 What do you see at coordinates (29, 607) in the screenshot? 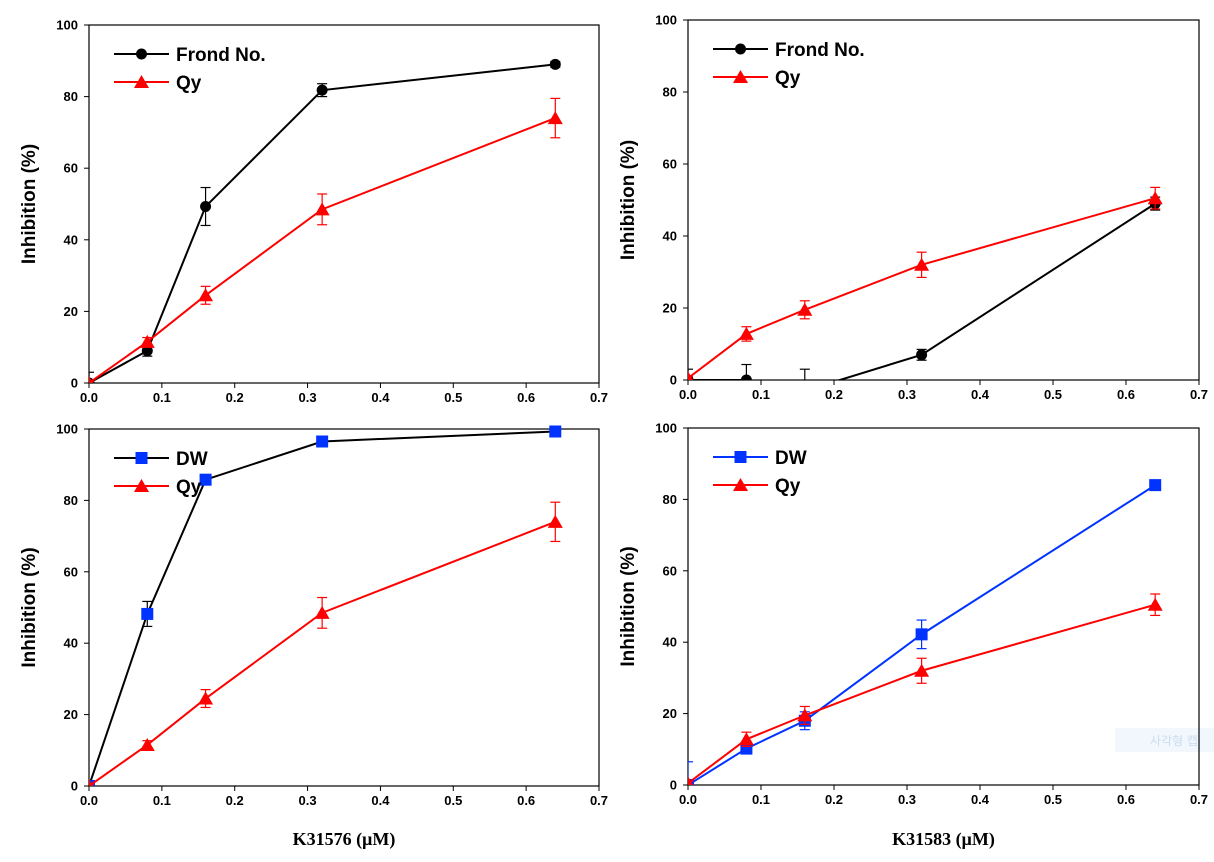
I see `y-axis-label: Inhibition (%)` at bounding box center [29, 607].